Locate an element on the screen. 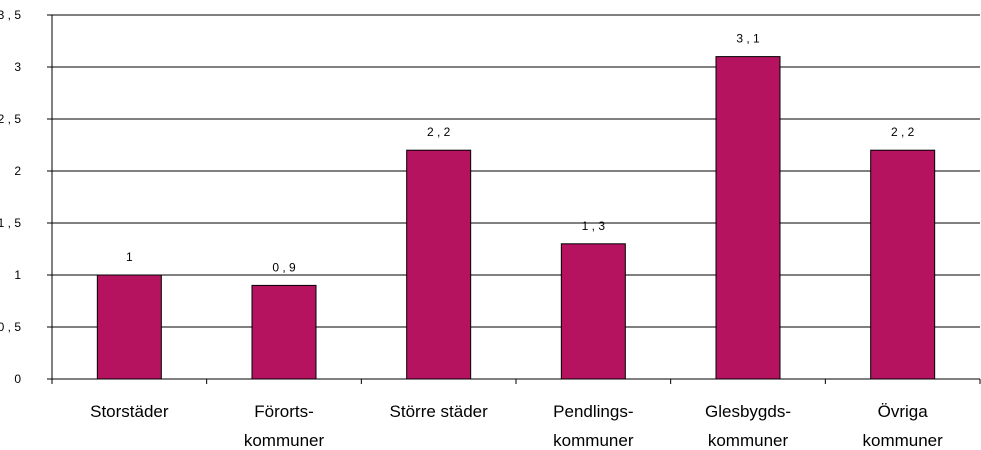  y-tick-label: 1 is located at coordinates (17, 275).